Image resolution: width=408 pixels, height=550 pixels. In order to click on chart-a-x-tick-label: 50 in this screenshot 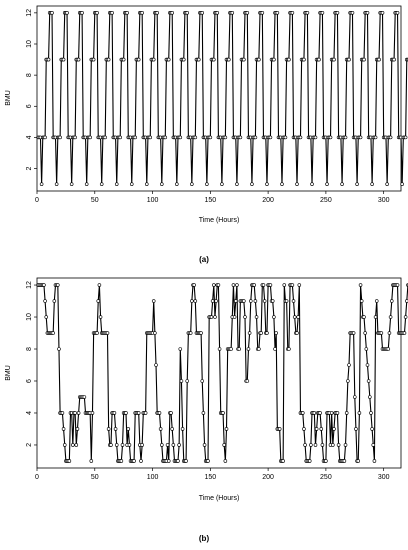, I will do `click(95, 200)`.